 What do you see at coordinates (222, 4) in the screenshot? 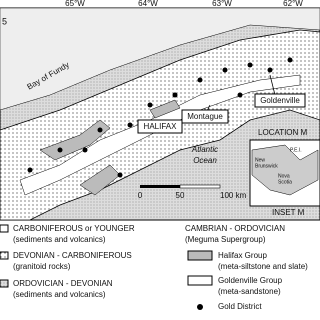
I see `longitude-label: 63°W` at bounding box center [222, 4].